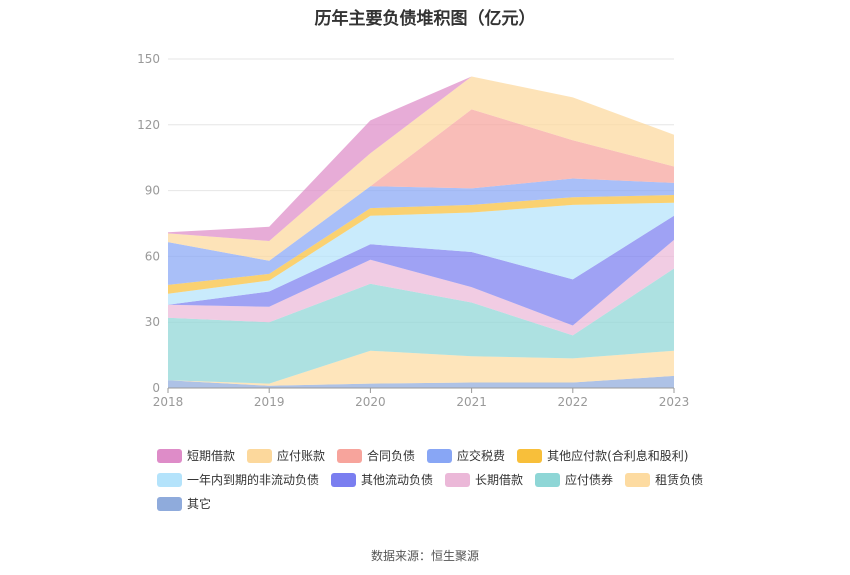 The width and height of the screenshot is (850, 575). I want to click on legend-item: 应付账款, so click(286, 455).